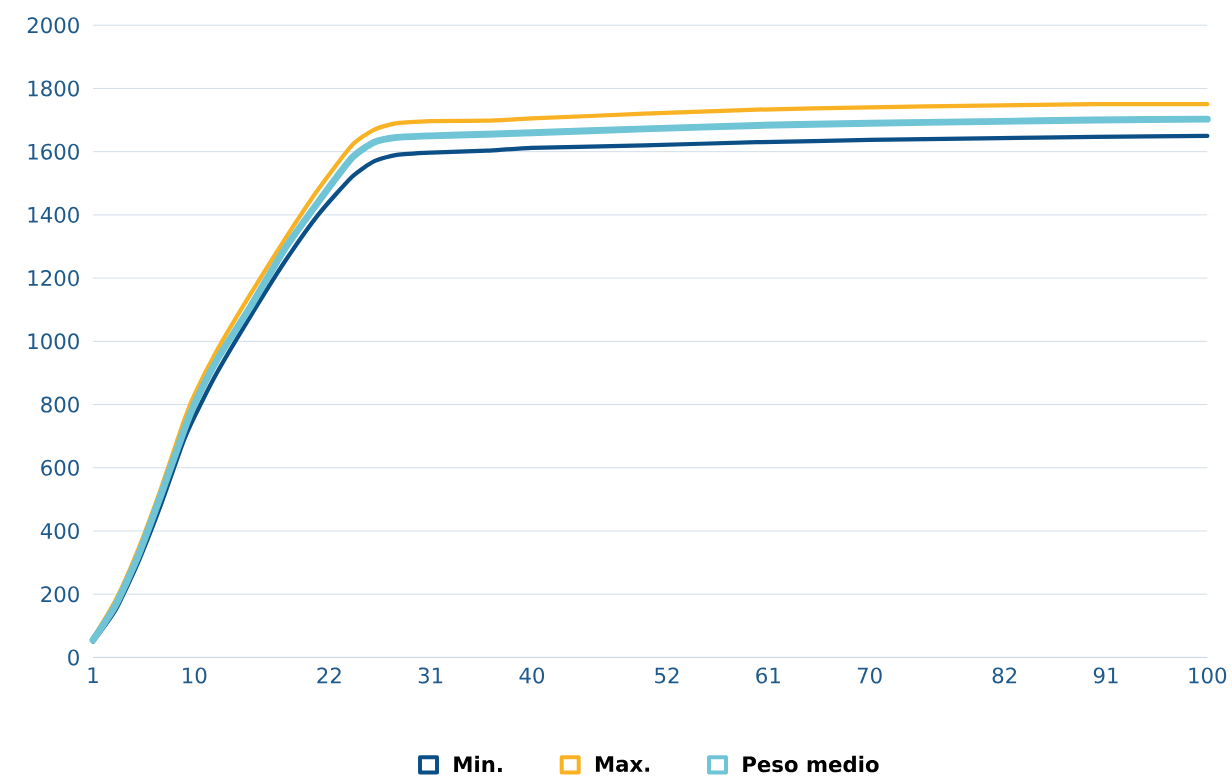 The height and width of the screenshot is (779, 1232). I want to click on y-tick-label: 1600, so click(53, 151).